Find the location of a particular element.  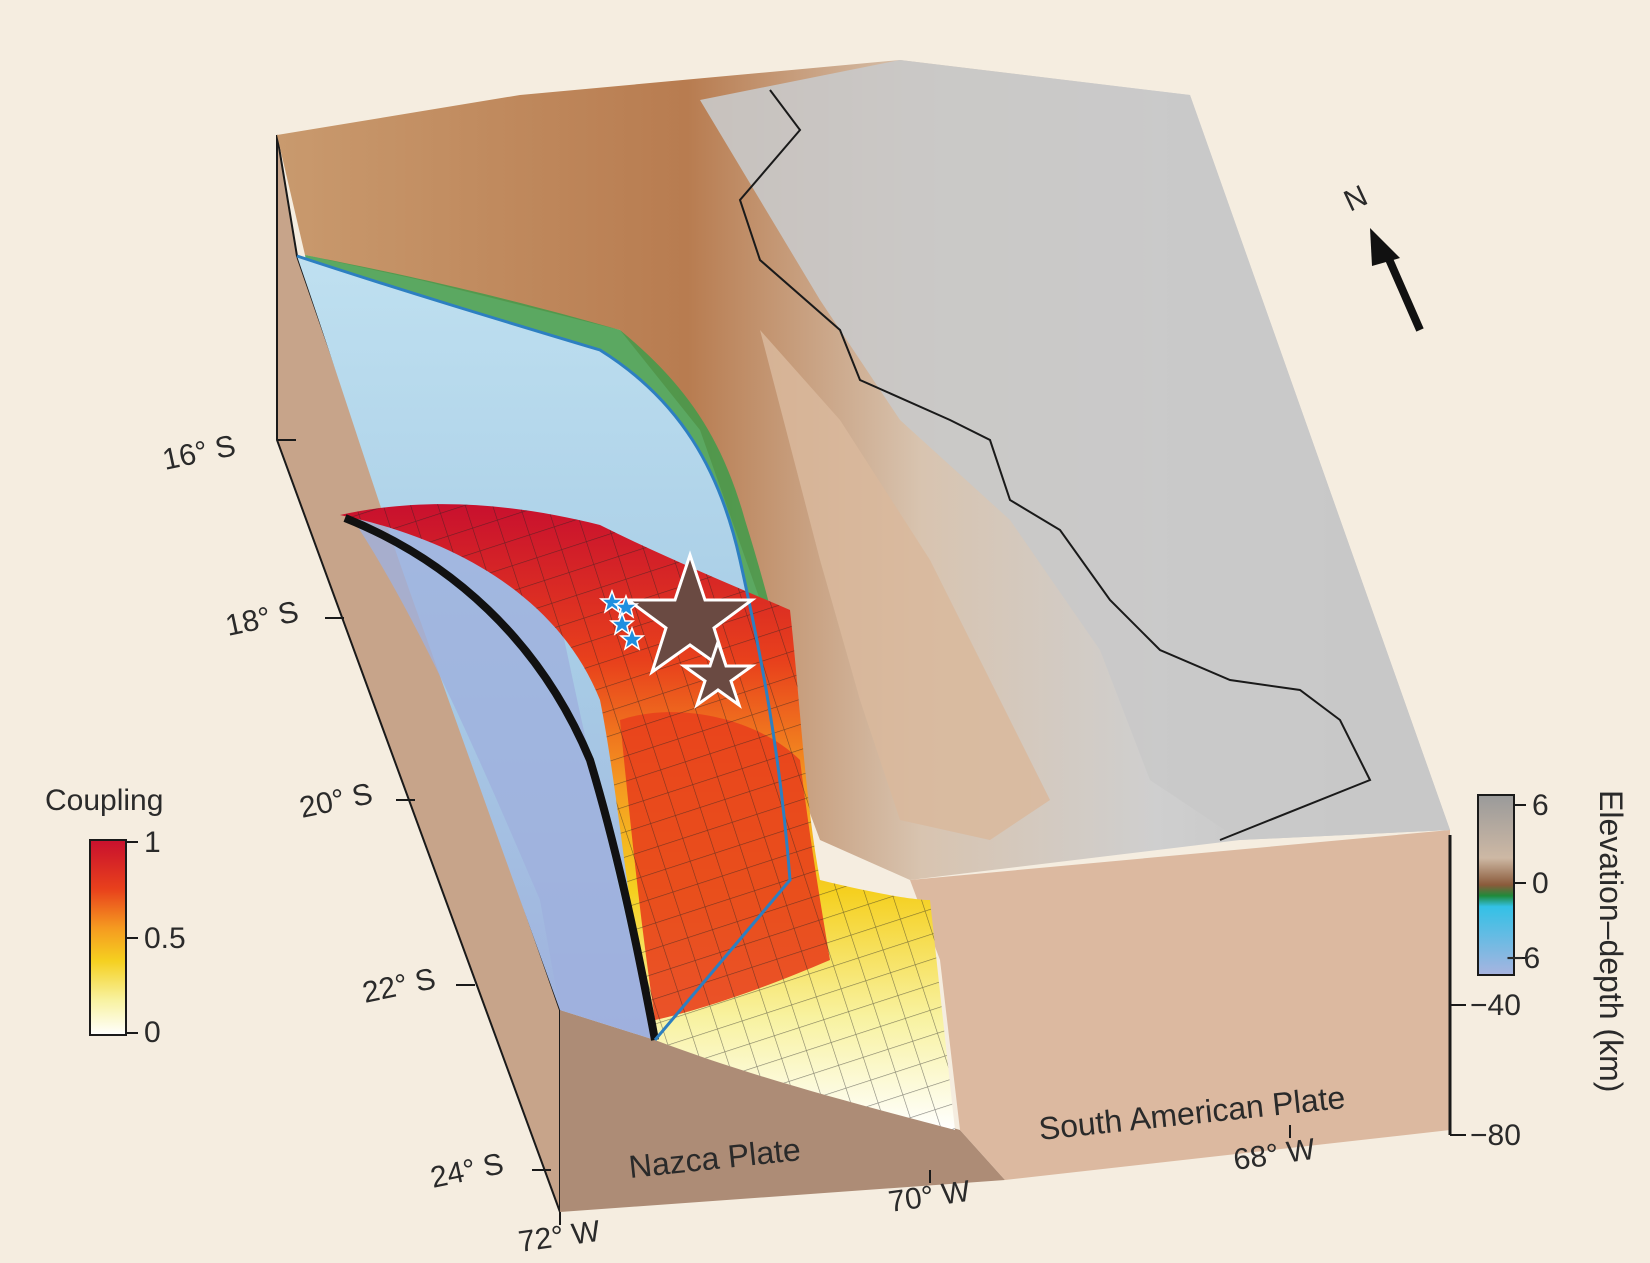

latitude-axis is located at coordinates (414, 805).